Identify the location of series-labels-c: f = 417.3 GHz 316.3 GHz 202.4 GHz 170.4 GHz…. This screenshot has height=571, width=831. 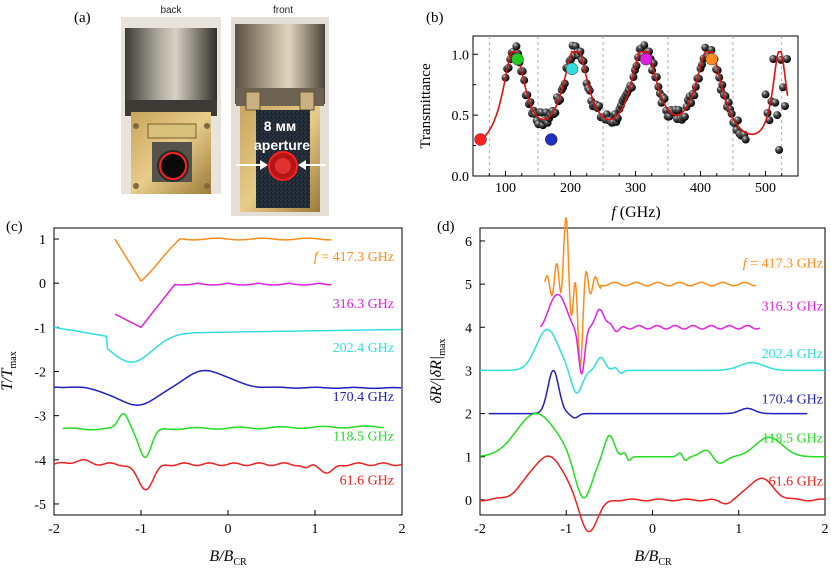
(354, 369).